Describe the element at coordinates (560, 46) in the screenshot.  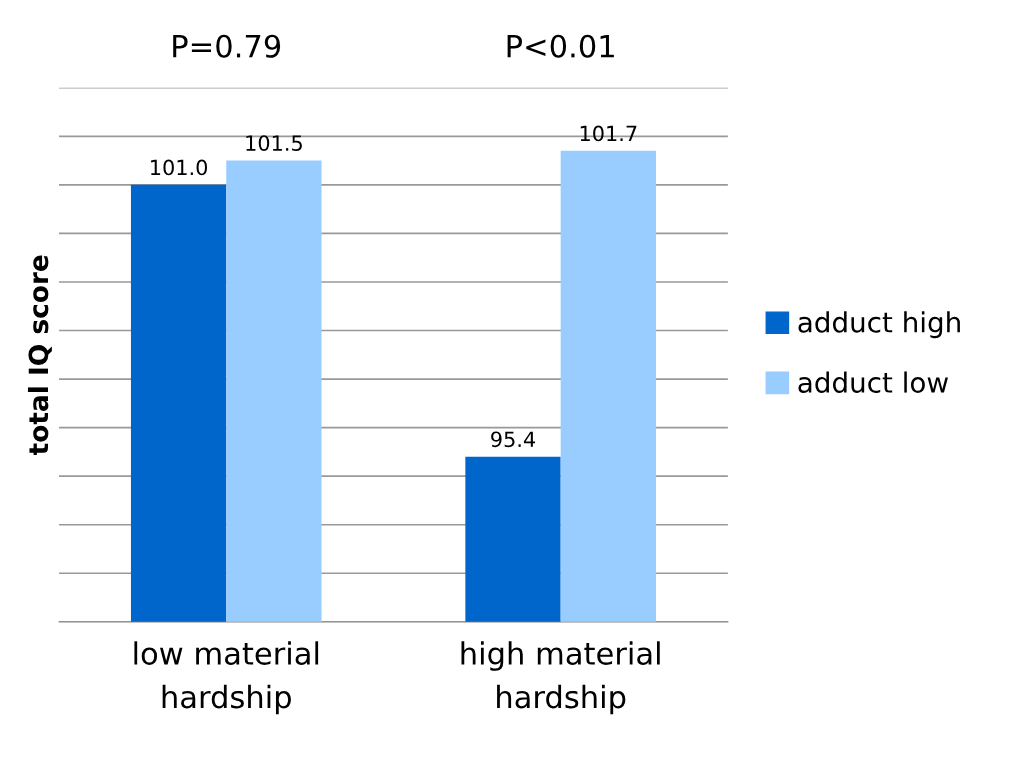
I see `text: P<0.01` at that location.